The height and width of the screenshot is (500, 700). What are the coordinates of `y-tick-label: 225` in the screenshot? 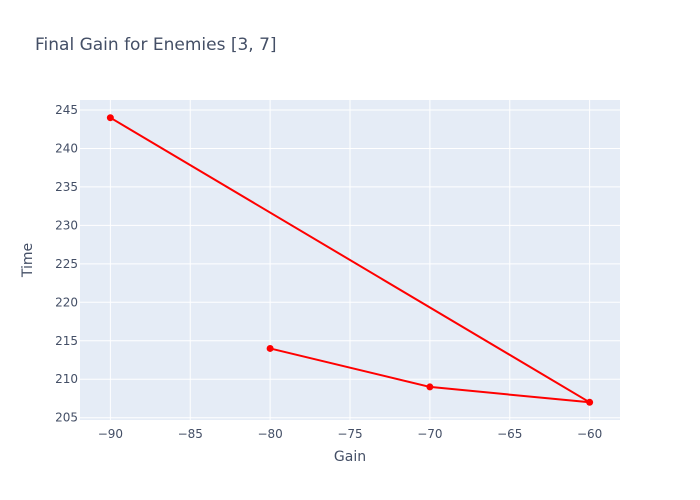 It's located at (66, 264).